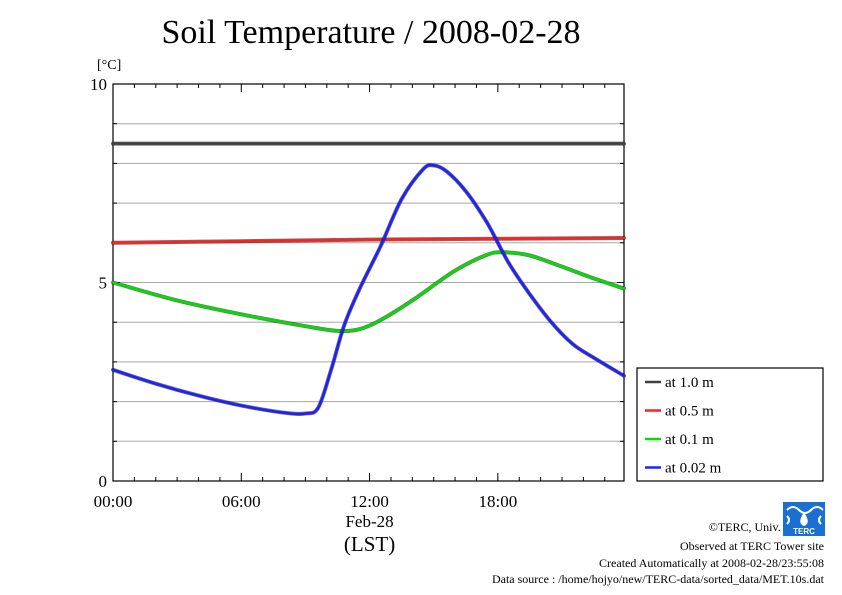  I want to click on x-axis-date-label: Feb-28, so click(369, 521).